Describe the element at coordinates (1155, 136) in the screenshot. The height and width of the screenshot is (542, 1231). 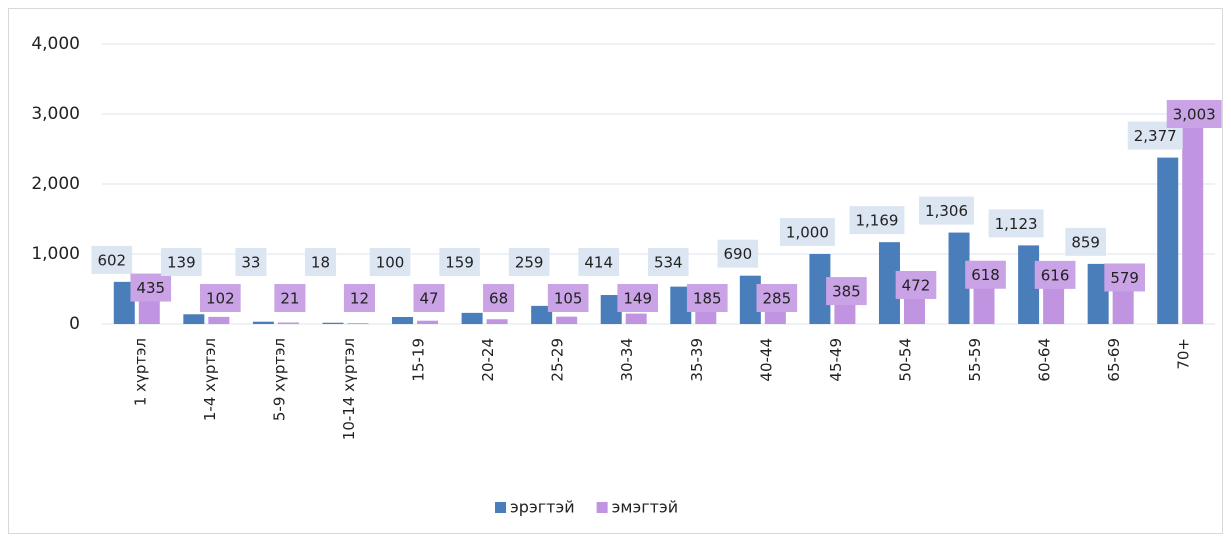
I see `data-label: 2,377` at that location.